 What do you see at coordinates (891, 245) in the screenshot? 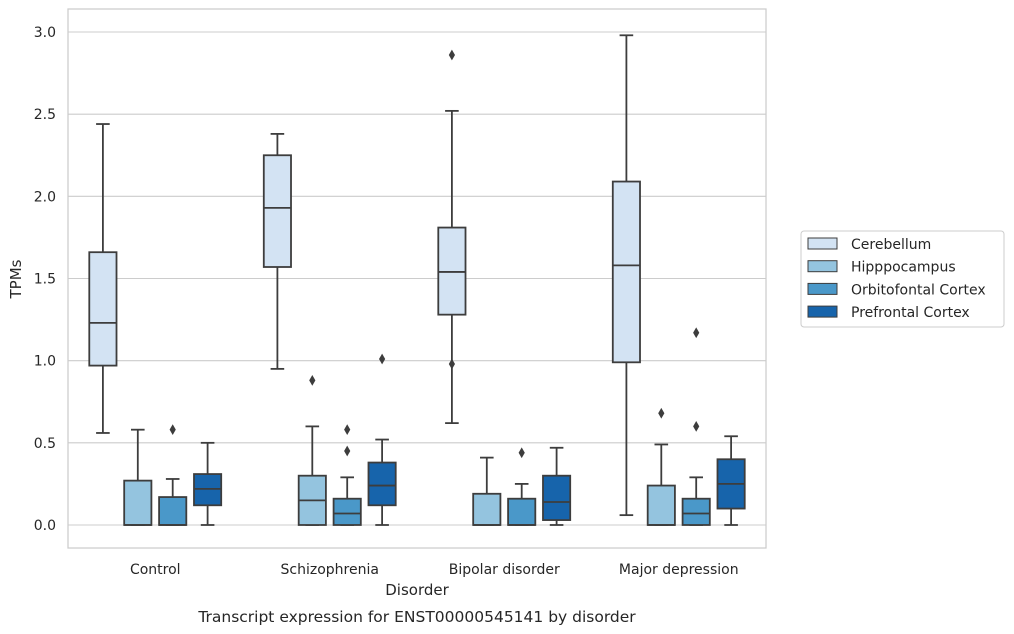
I see `legend-label: Cerebellum` at bounding box center [891, 245].